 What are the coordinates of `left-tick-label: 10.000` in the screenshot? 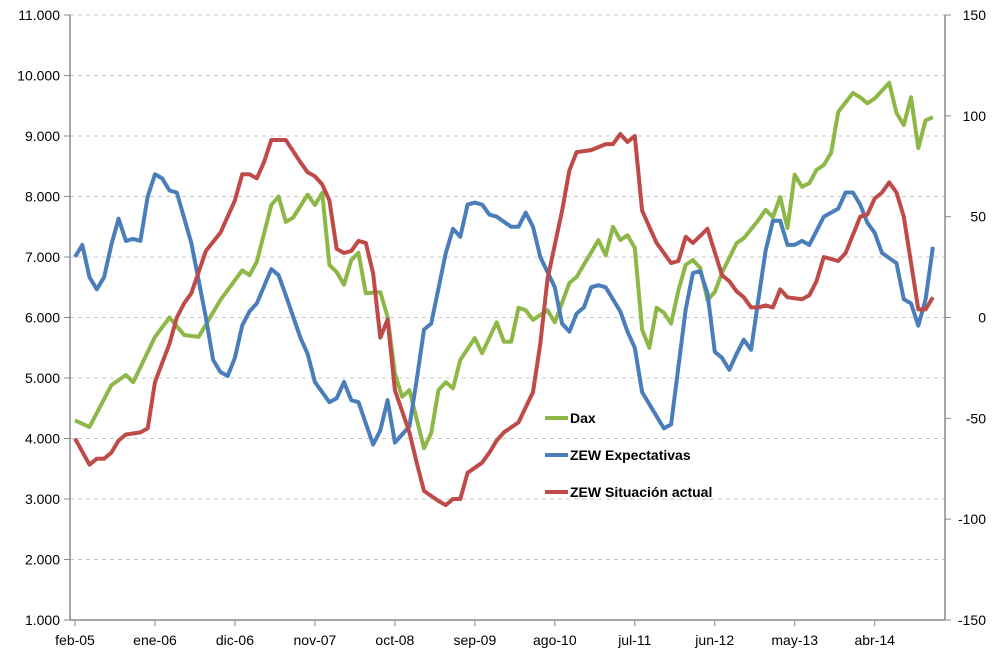 It's located at (38, 76).